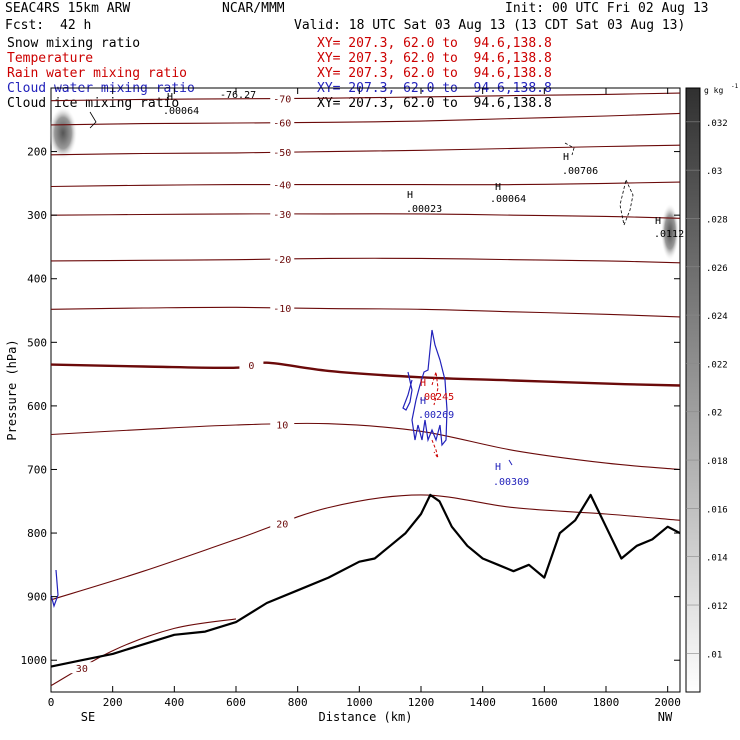 This screenshot has height=740, width=740. I want to click on colorbar-tick-label: .028, so click(717, 220).